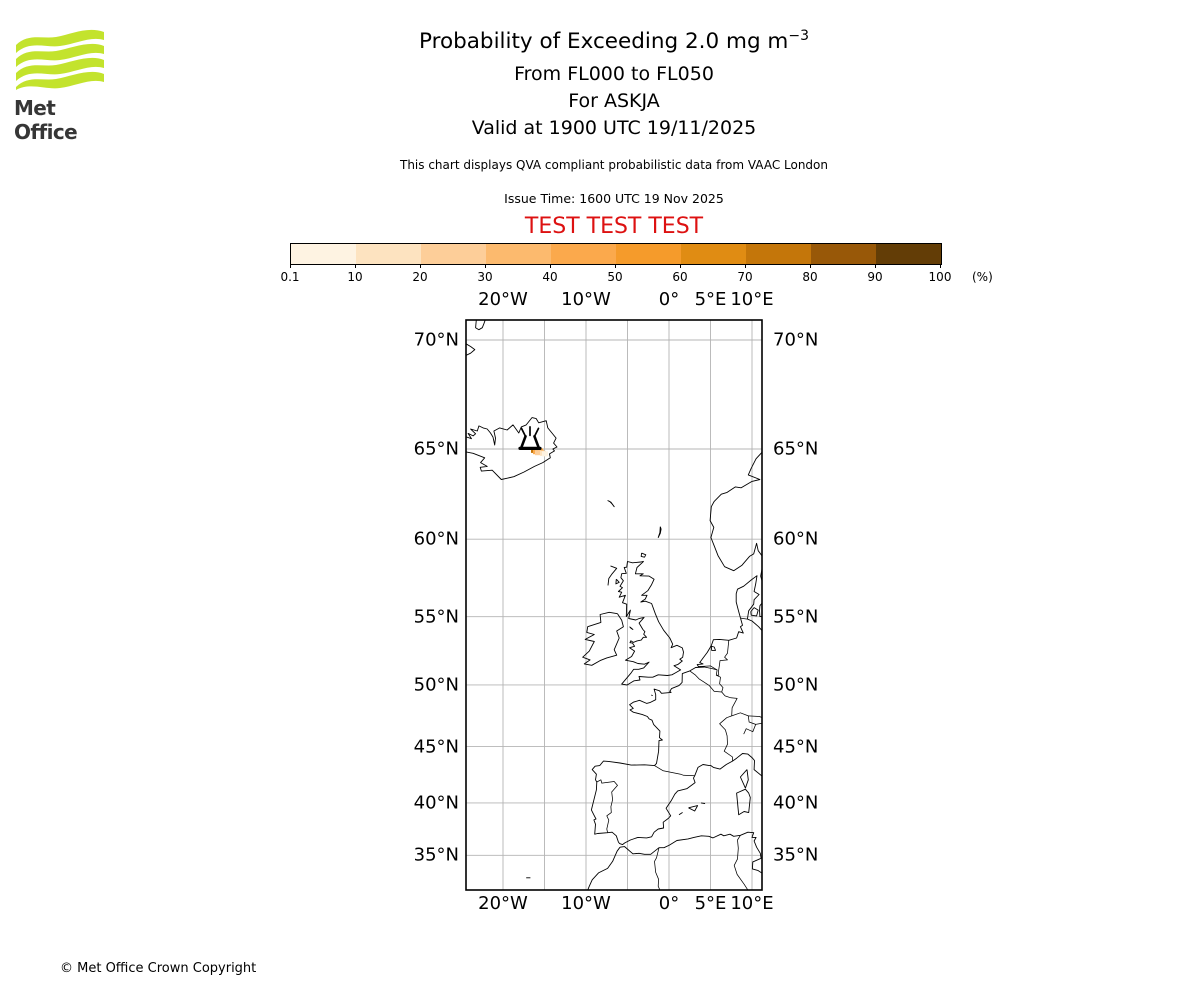 Image resolution: width=1200 pixels, height=1000 pixels. Describe the element at coordinates (503, 299) in the screenshot. I see `axis-label-top: 20°W` at that location.